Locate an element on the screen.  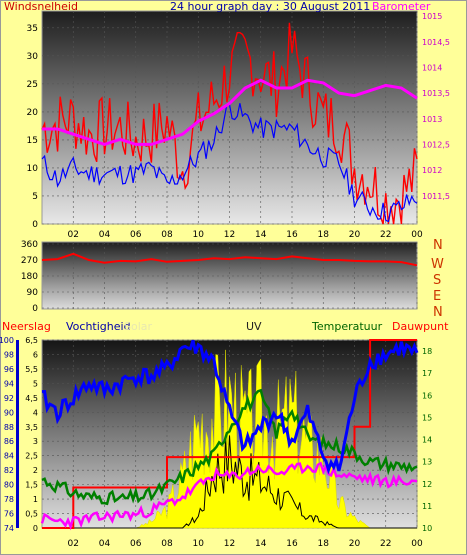
humidity-y-tick-label: 88 is located at coordinates (9, 427).